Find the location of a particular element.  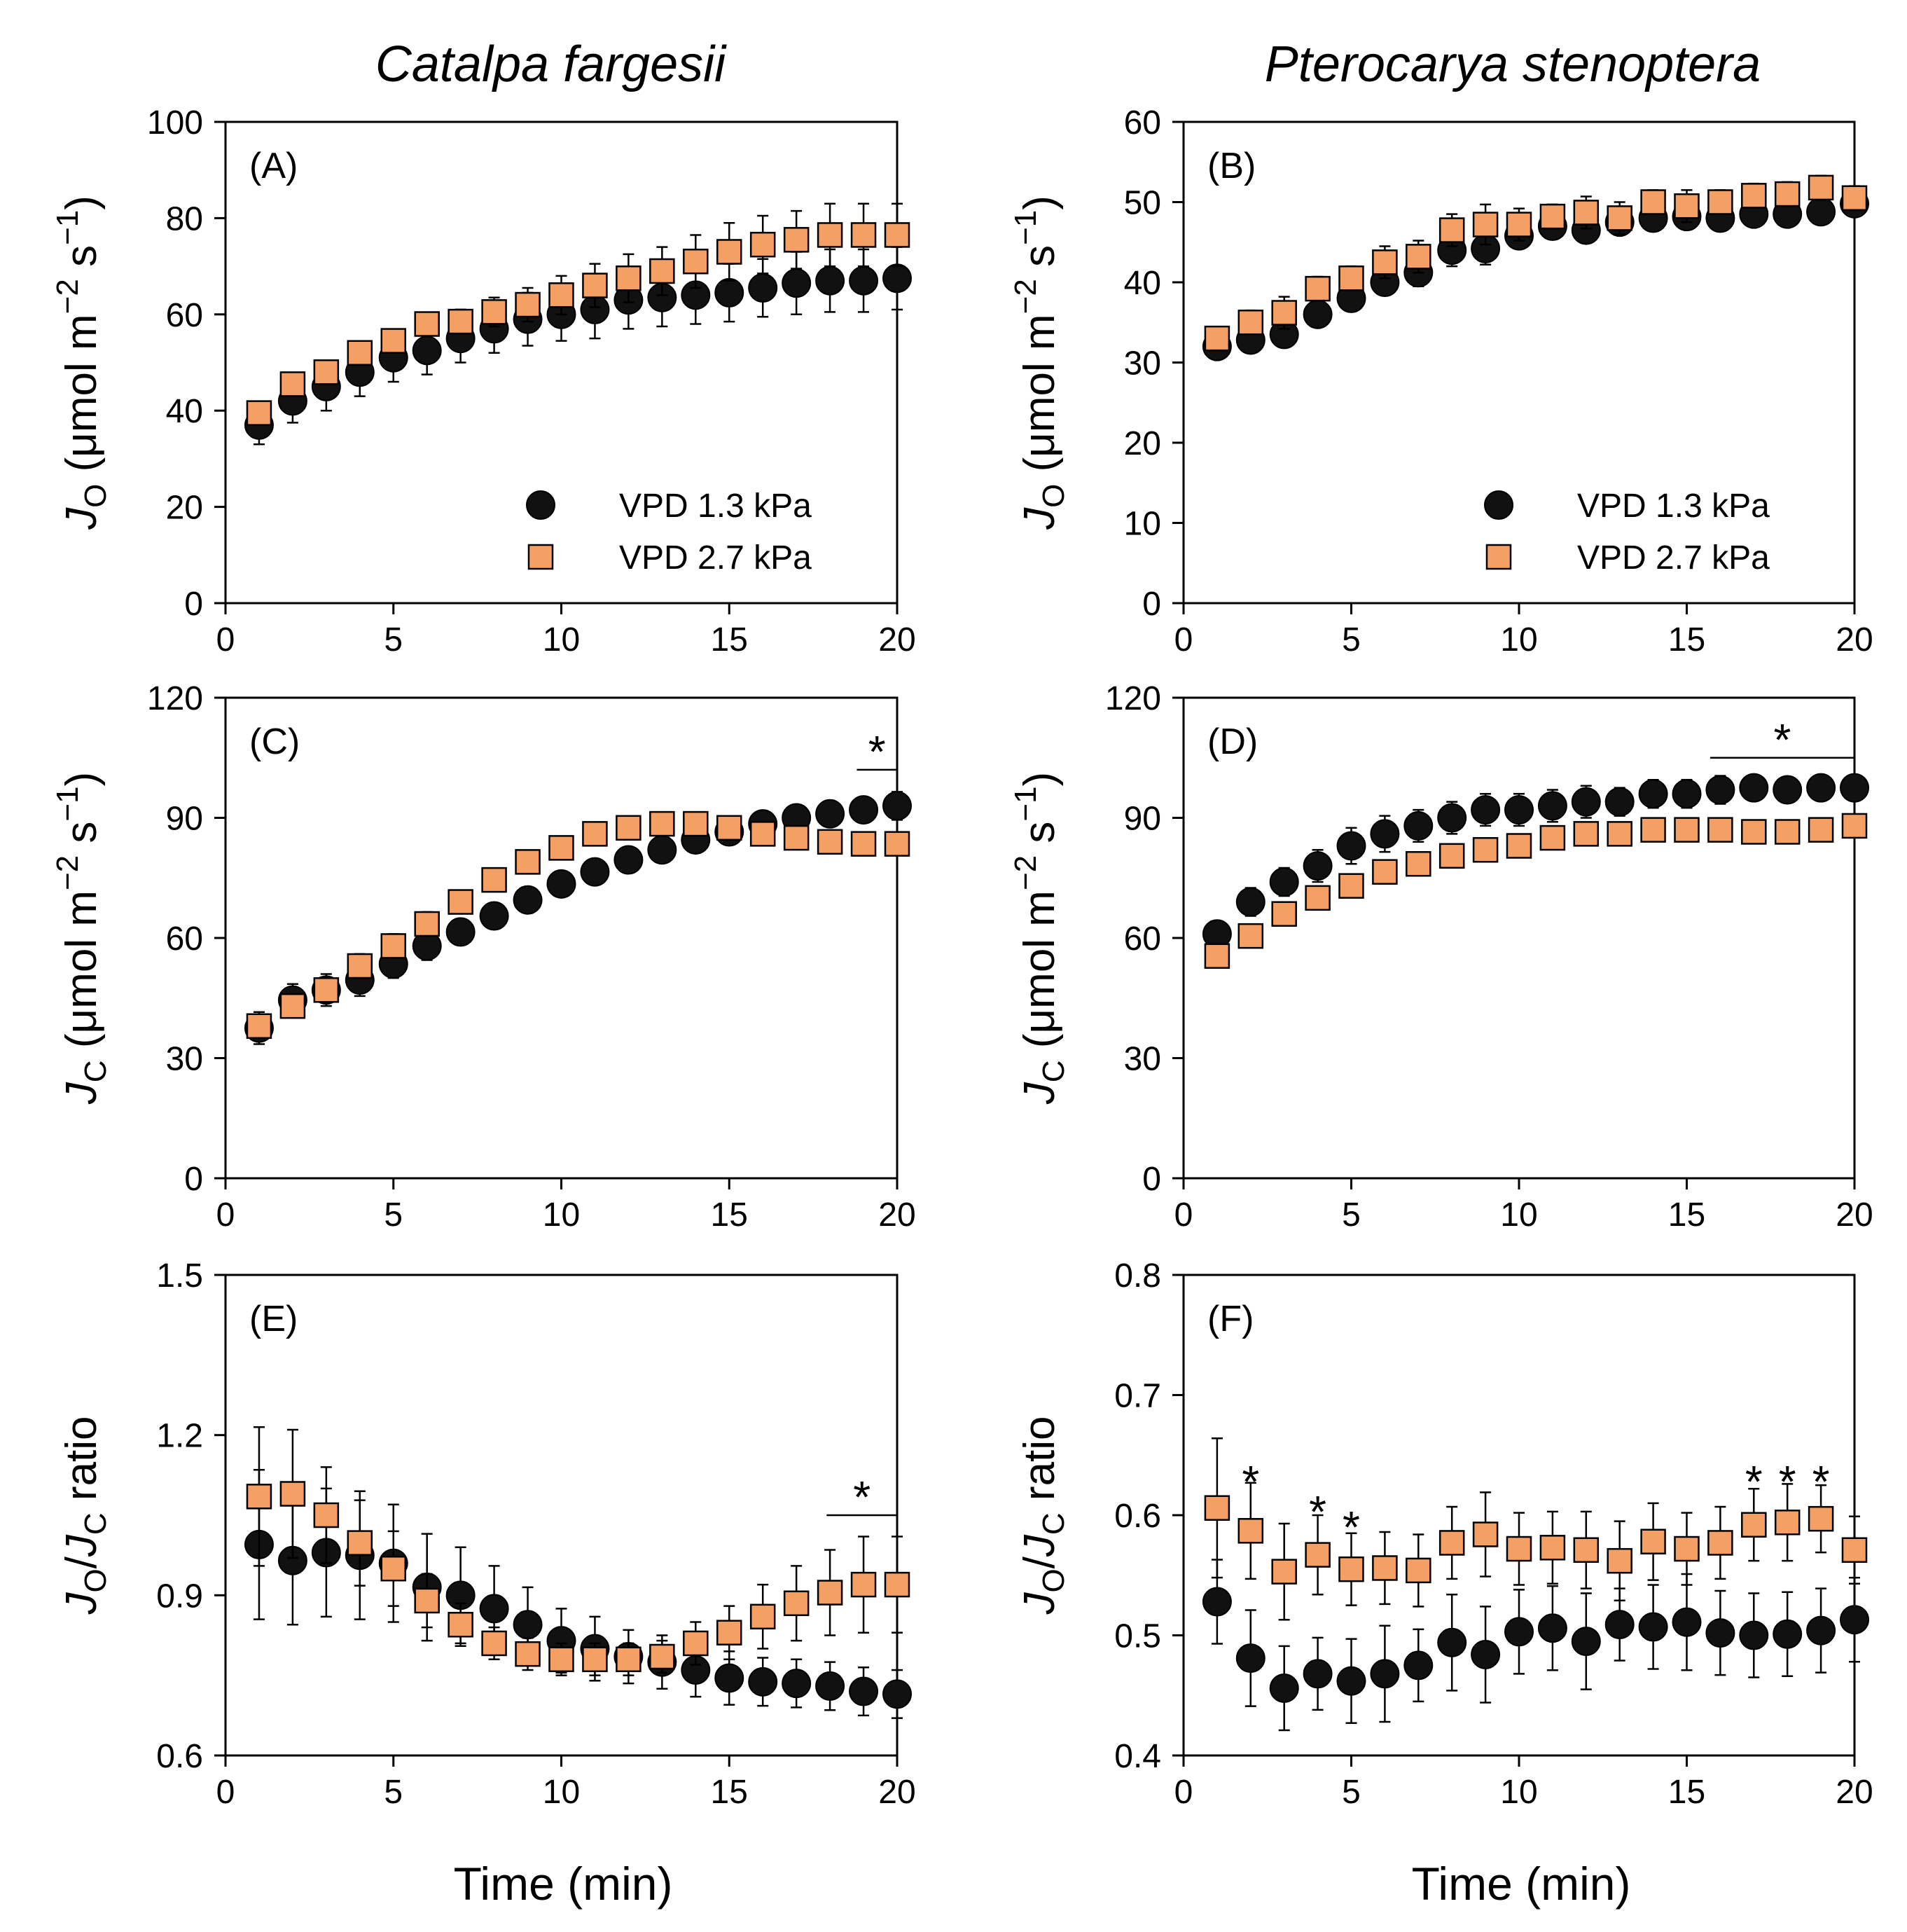

panel-d: 0 5 10 15 20 0 30 60 90 120 (D) JC (μmol m−2 s−1) * is located at coordinates (1440, 957).